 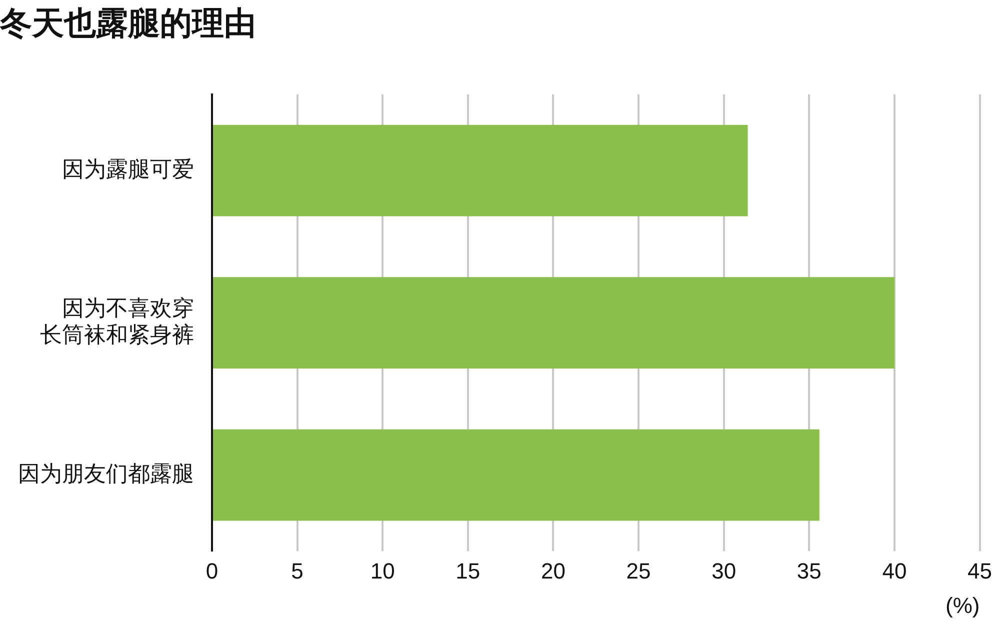 What do you see at coordinates (106, 473) in the screenshot?
I see `y-tick-label: 因为朋友们都露腿` at bounding box center [106, 473].